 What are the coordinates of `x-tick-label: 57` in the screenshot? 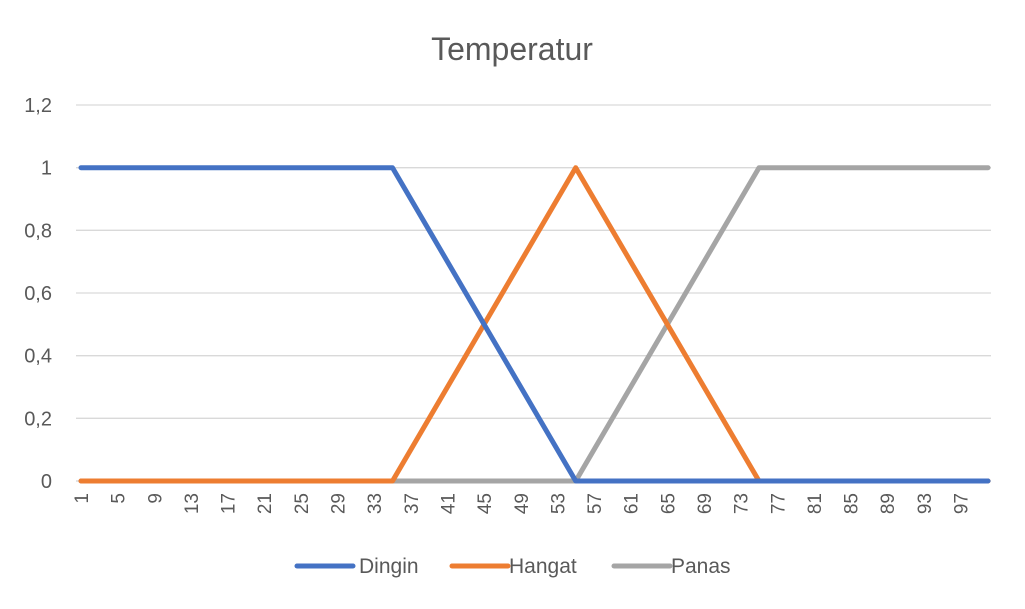 It's located at (595, 503).